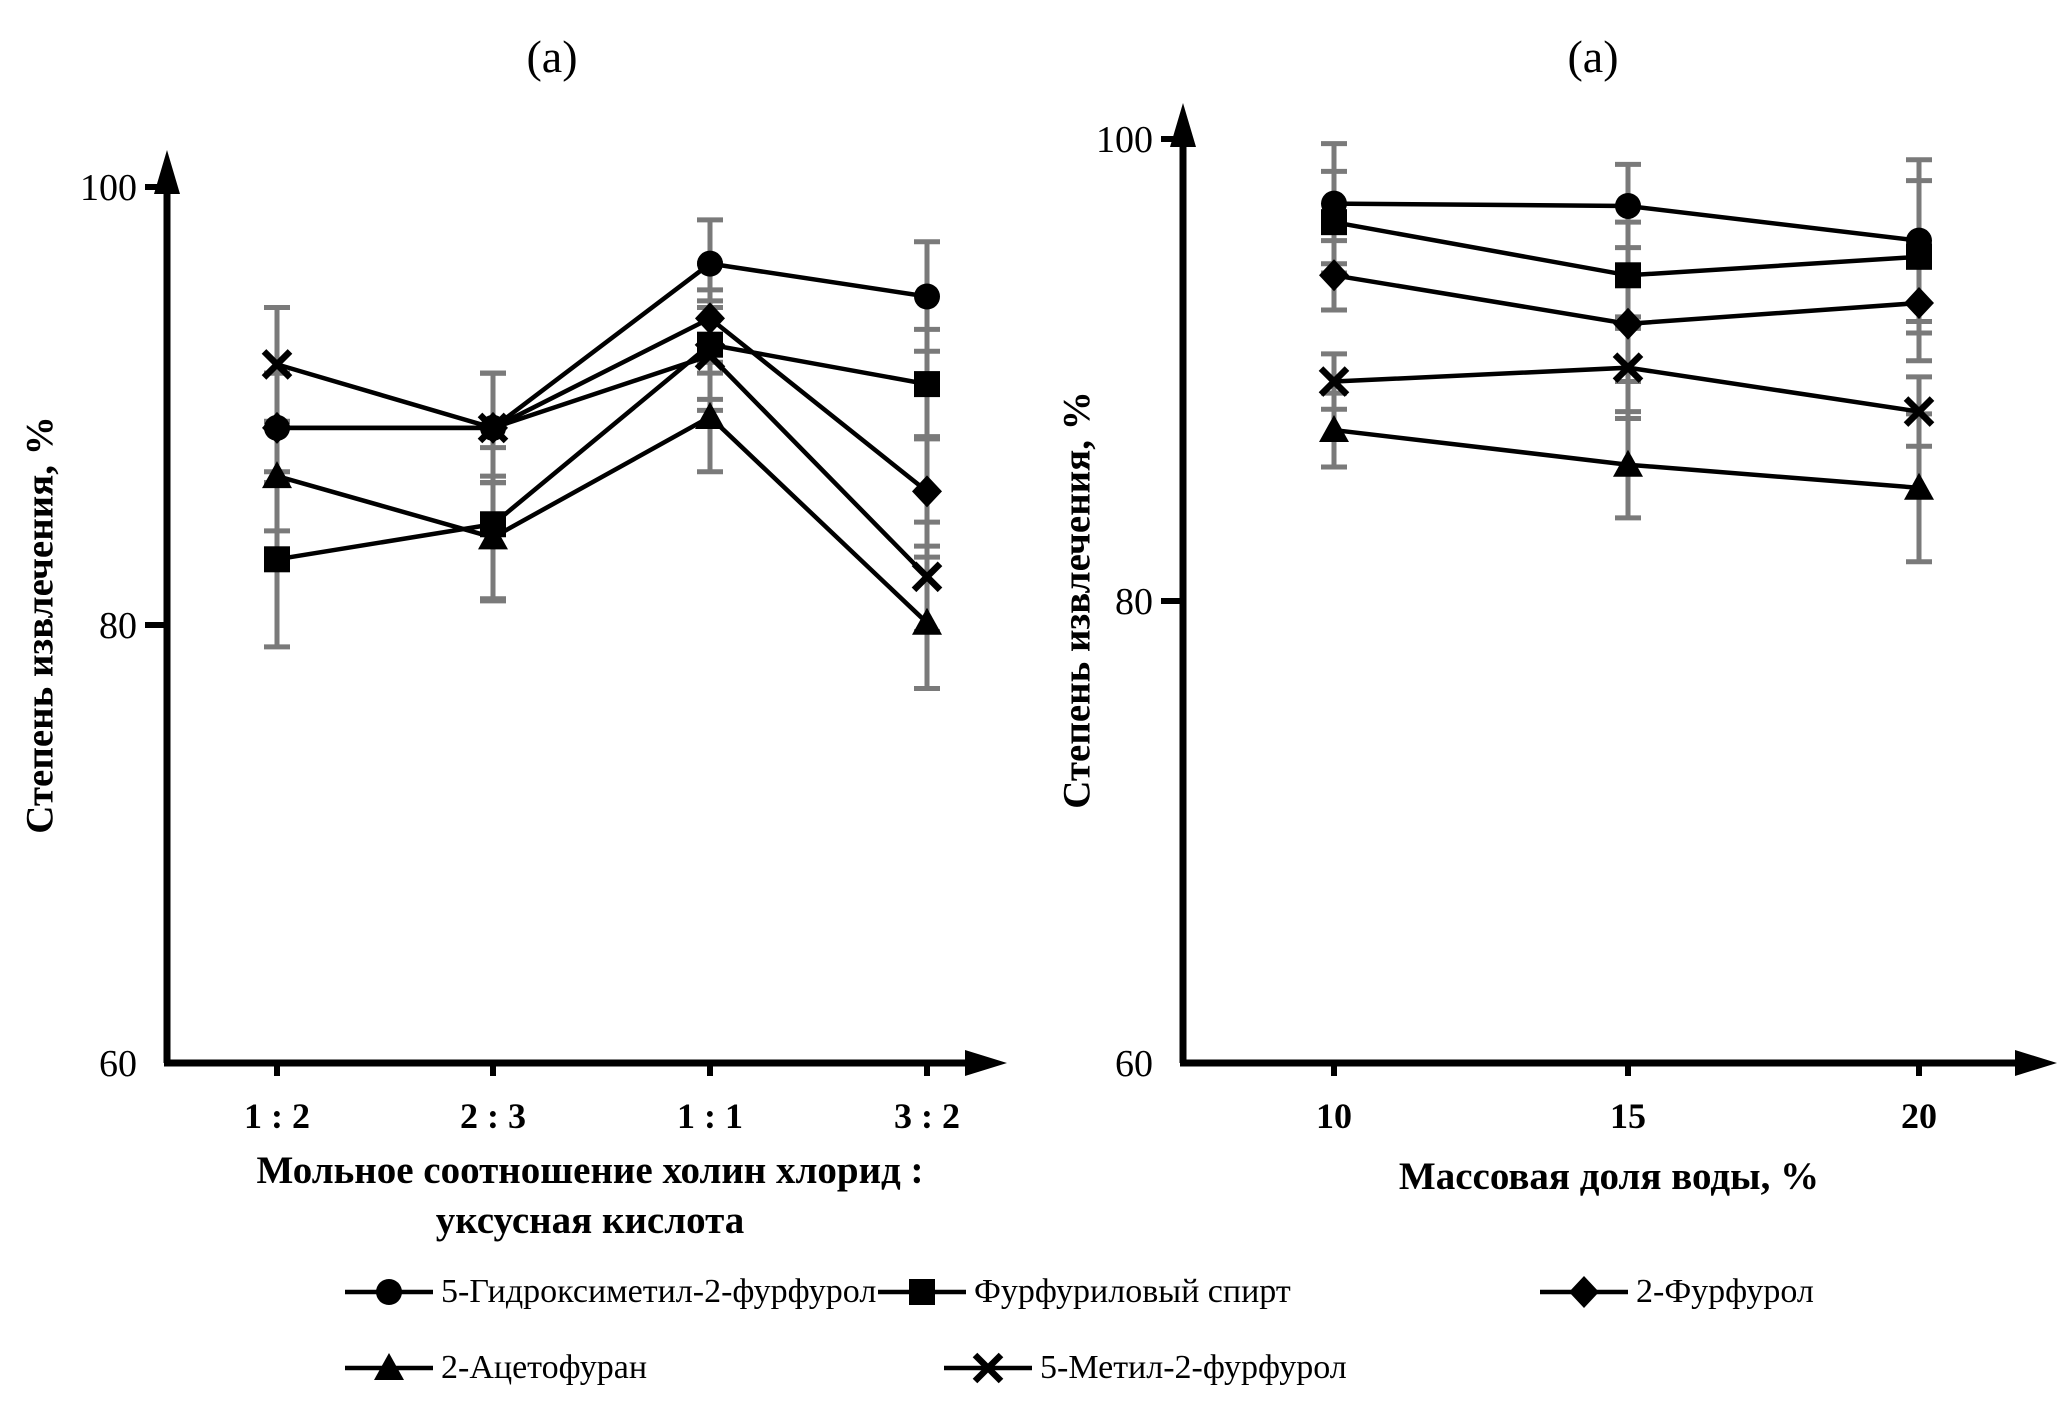 The width and height of the screenshot is (2067, 1412). What do you see at coordinates (1628, 1116) in the screenshot?
I see `right-x-tick-label: 15` at bounding box center [1628, 1116].